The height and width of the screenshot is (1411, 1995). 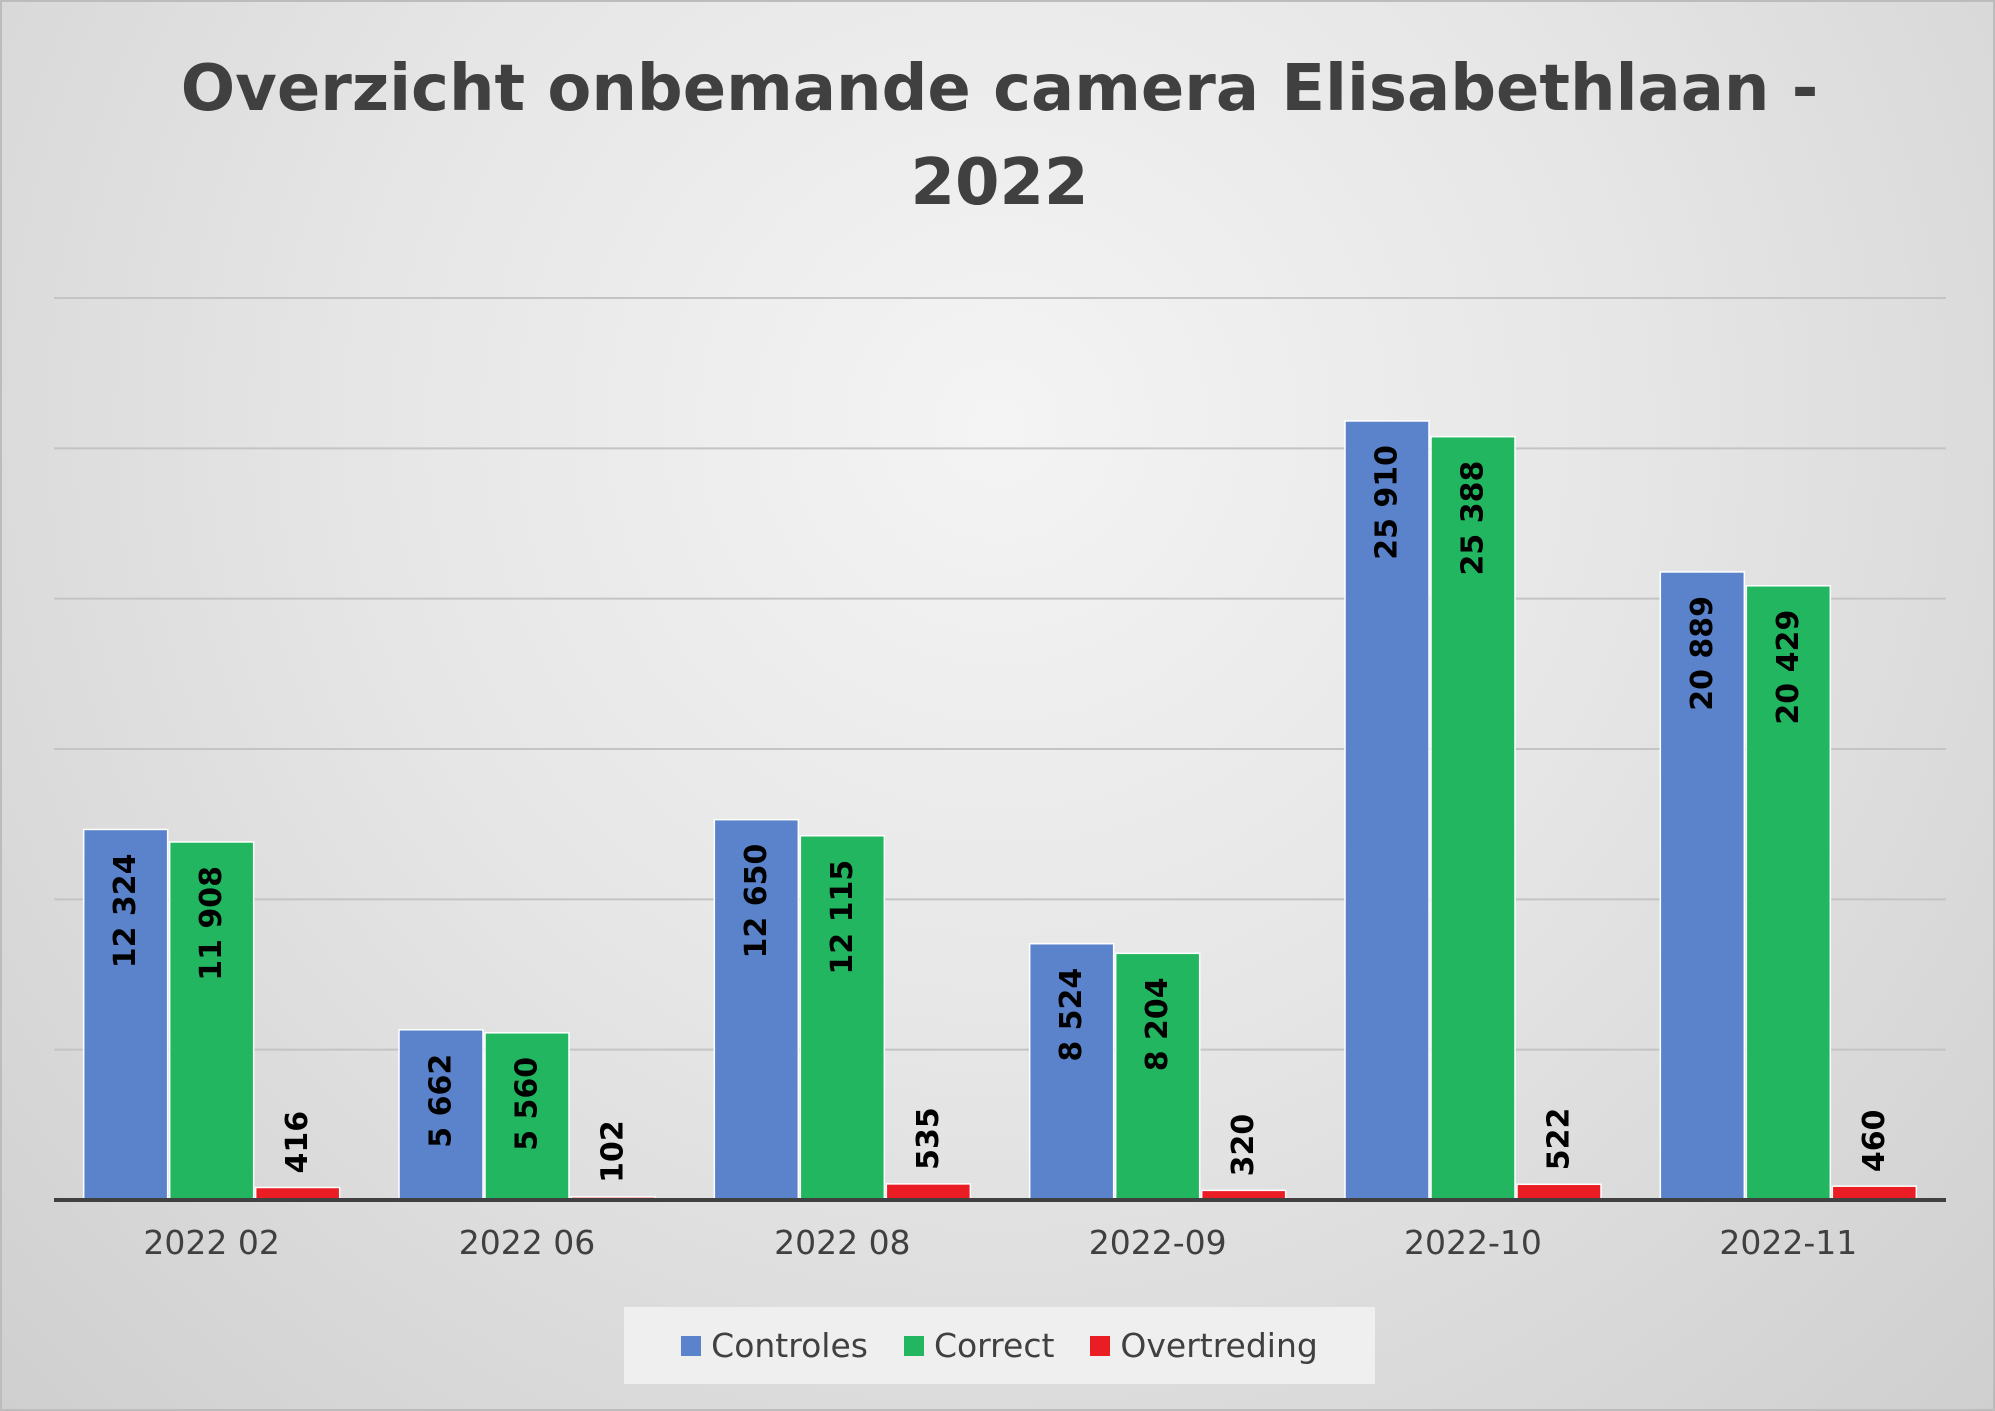 I want to click on legend-item-correct: Correct, so click(x=979, y=1345).